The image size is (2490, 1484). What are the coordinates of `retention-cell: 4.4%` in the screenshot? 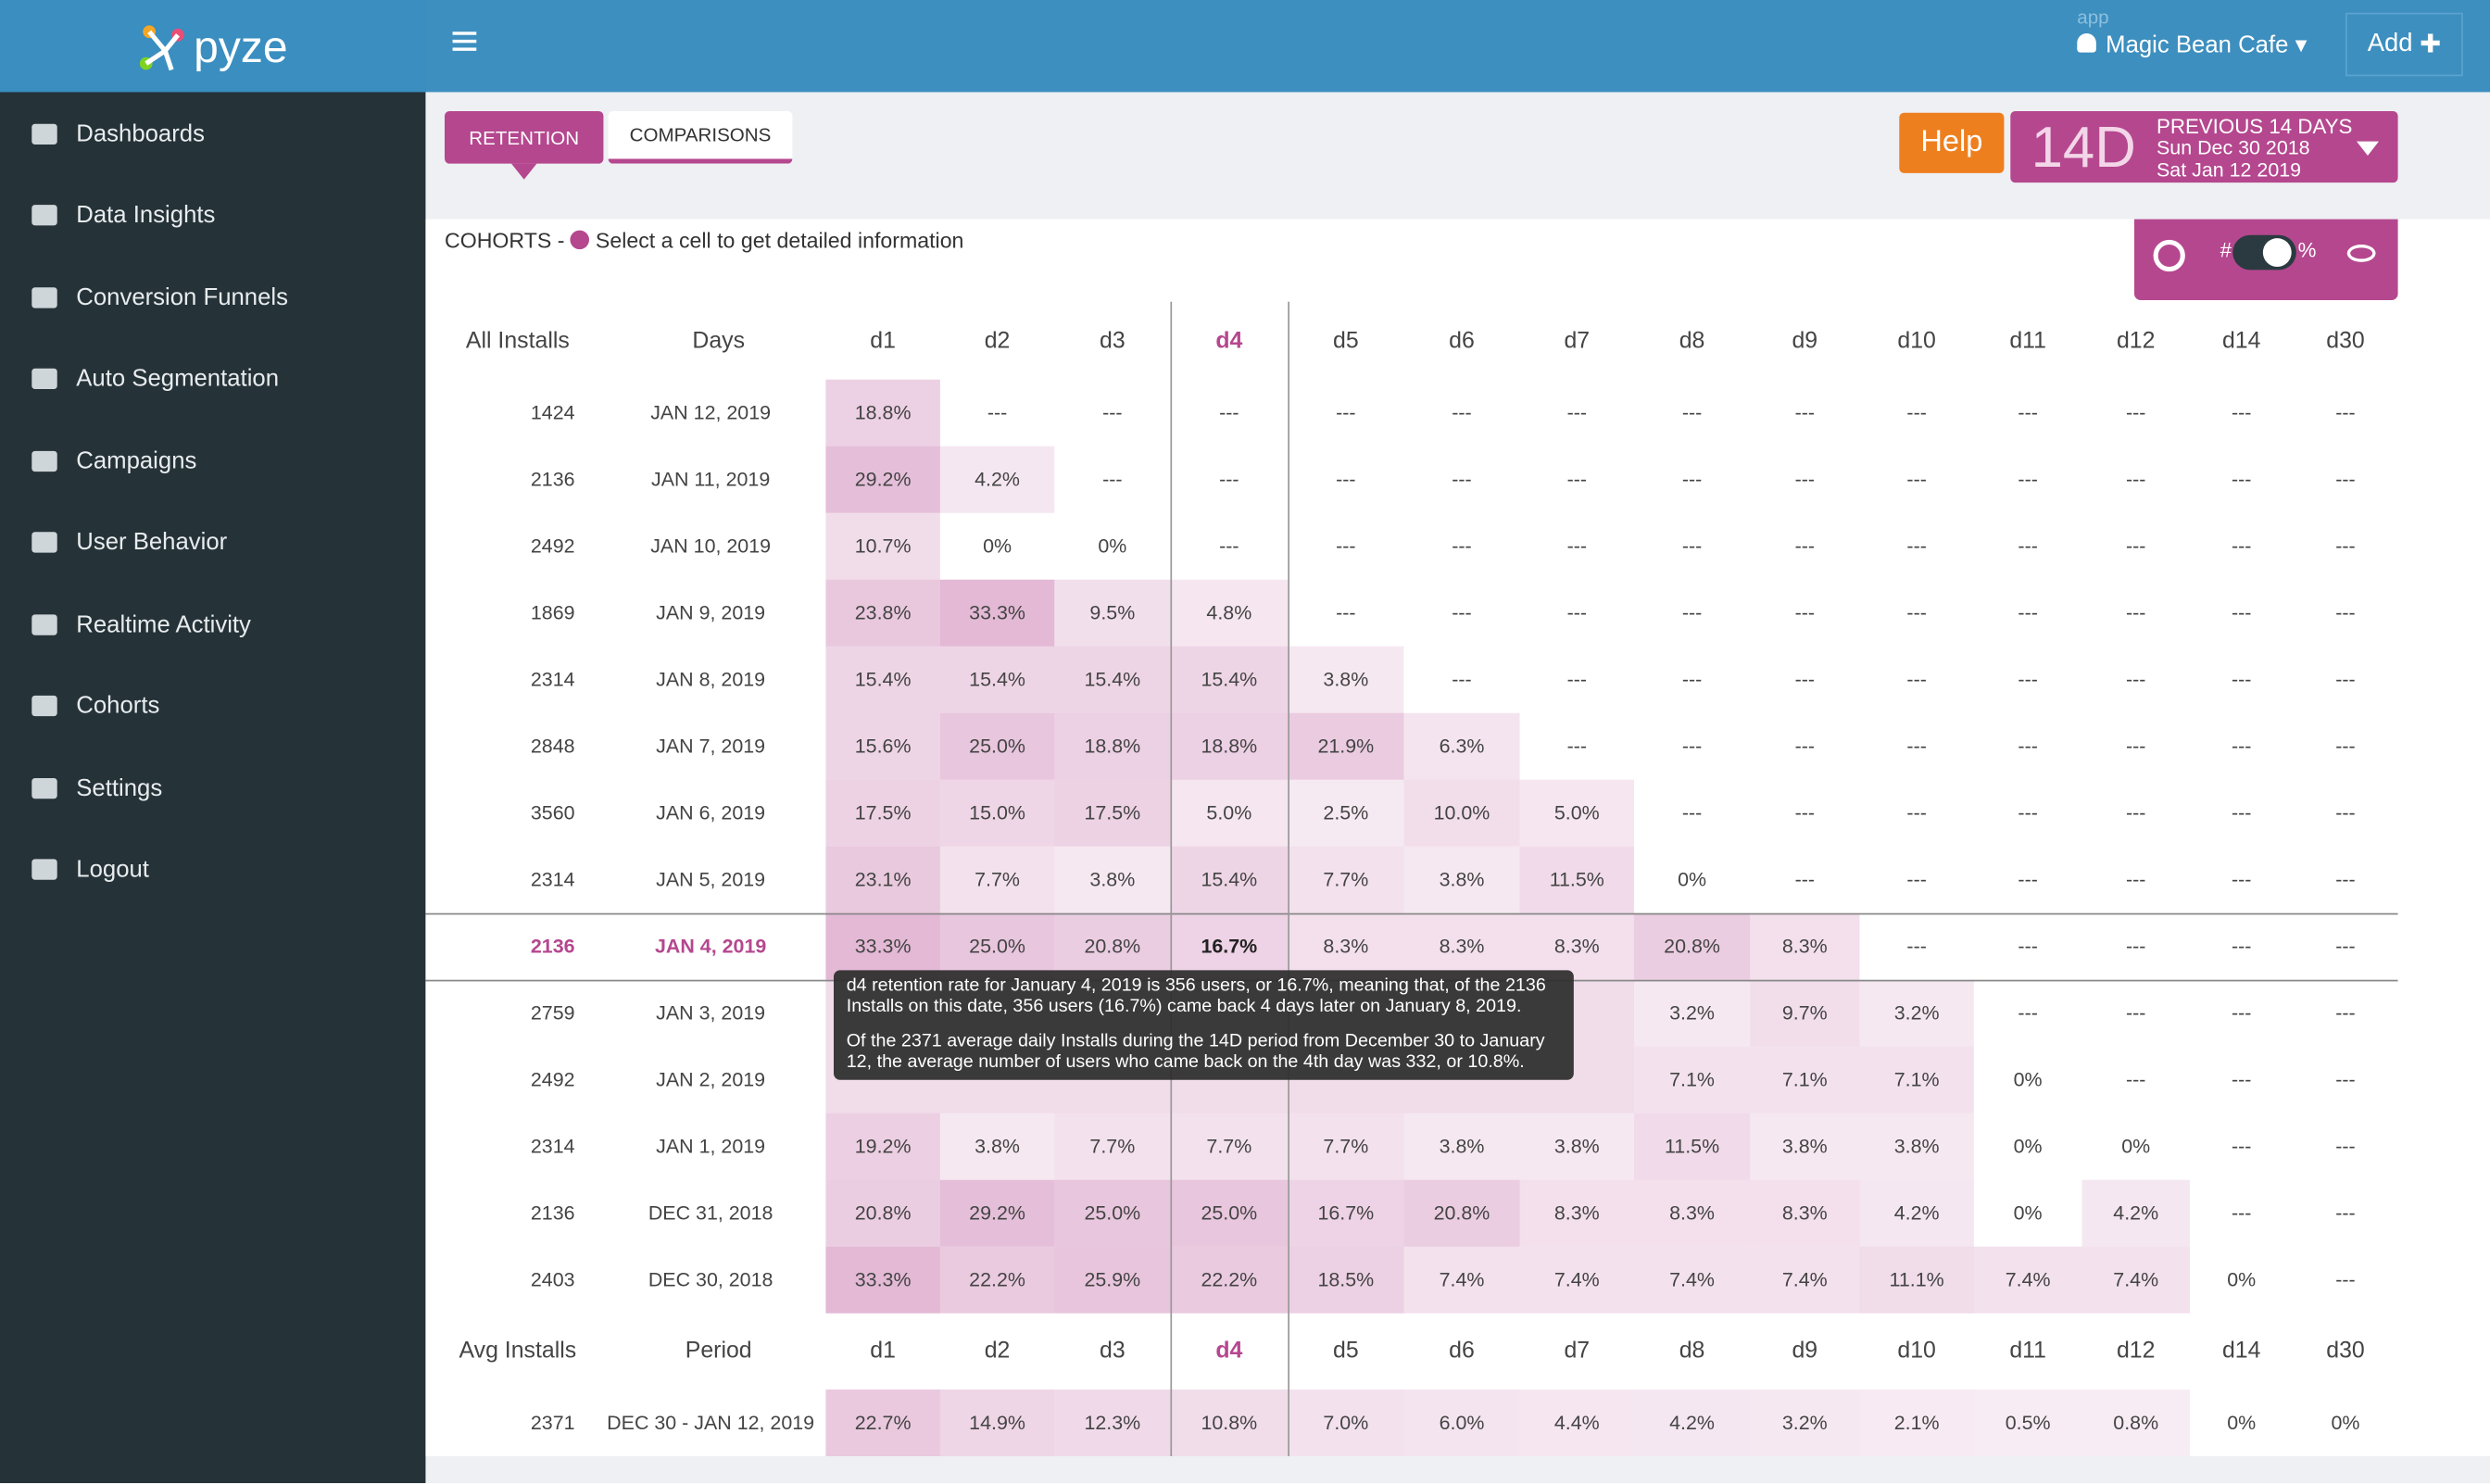 It's located at (1577, 1423).